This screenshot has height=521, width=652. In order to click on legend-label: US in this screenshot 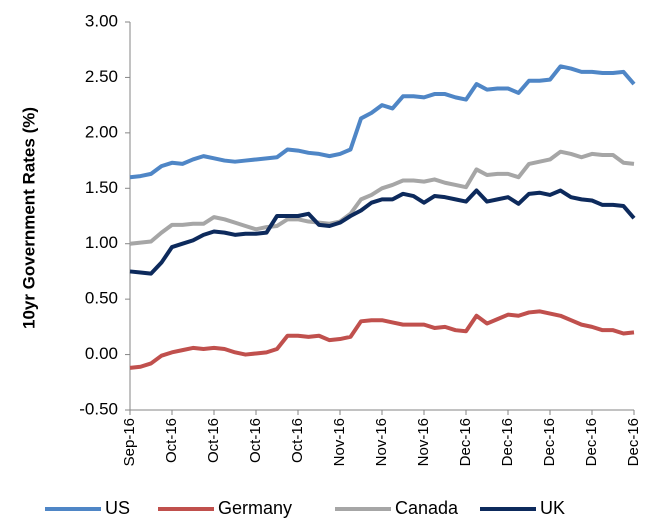, I will do `click(117, 508)`.